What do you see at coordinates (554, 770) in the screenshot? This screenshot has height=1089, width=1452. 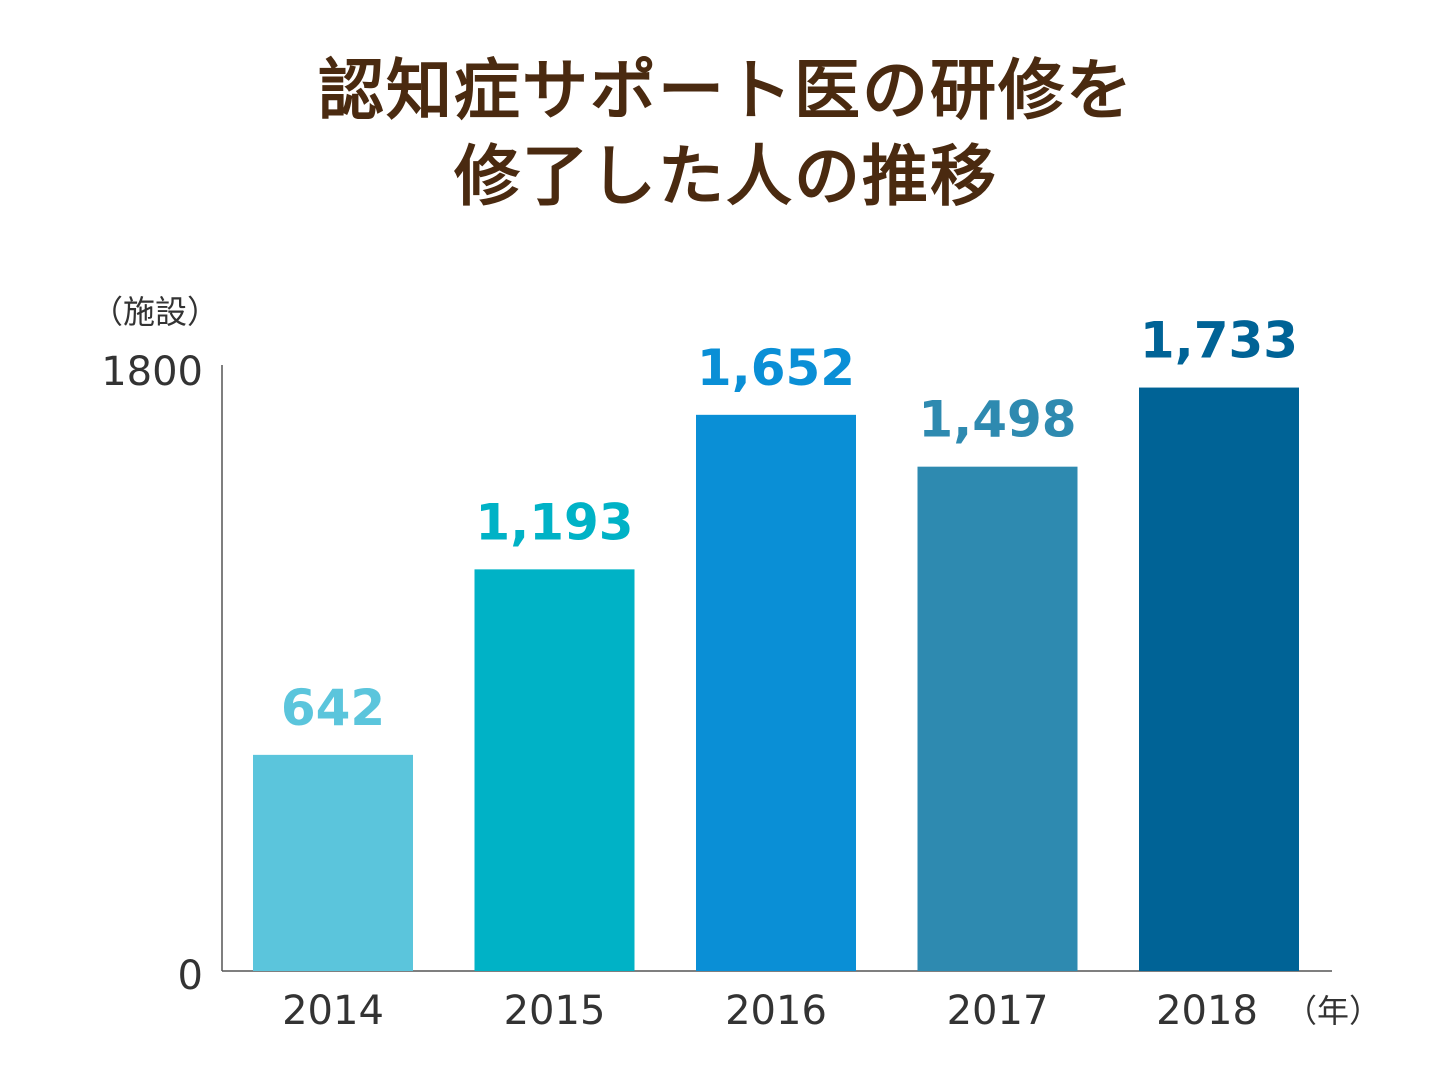 I see `bar-2015` at bounding box center [554, 770].